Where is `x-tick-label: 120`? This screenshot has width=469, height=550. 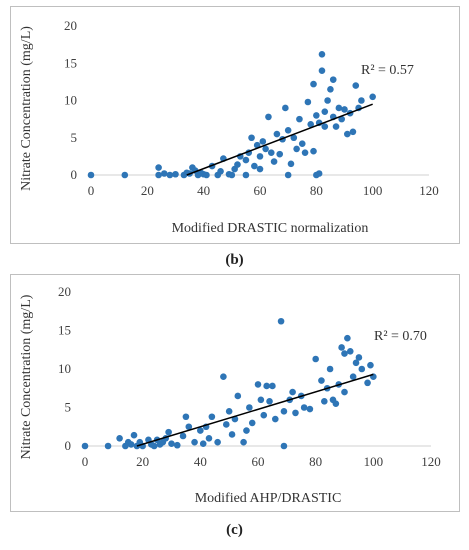
x-tick-label: 120 is located at coordinates (431, 461).